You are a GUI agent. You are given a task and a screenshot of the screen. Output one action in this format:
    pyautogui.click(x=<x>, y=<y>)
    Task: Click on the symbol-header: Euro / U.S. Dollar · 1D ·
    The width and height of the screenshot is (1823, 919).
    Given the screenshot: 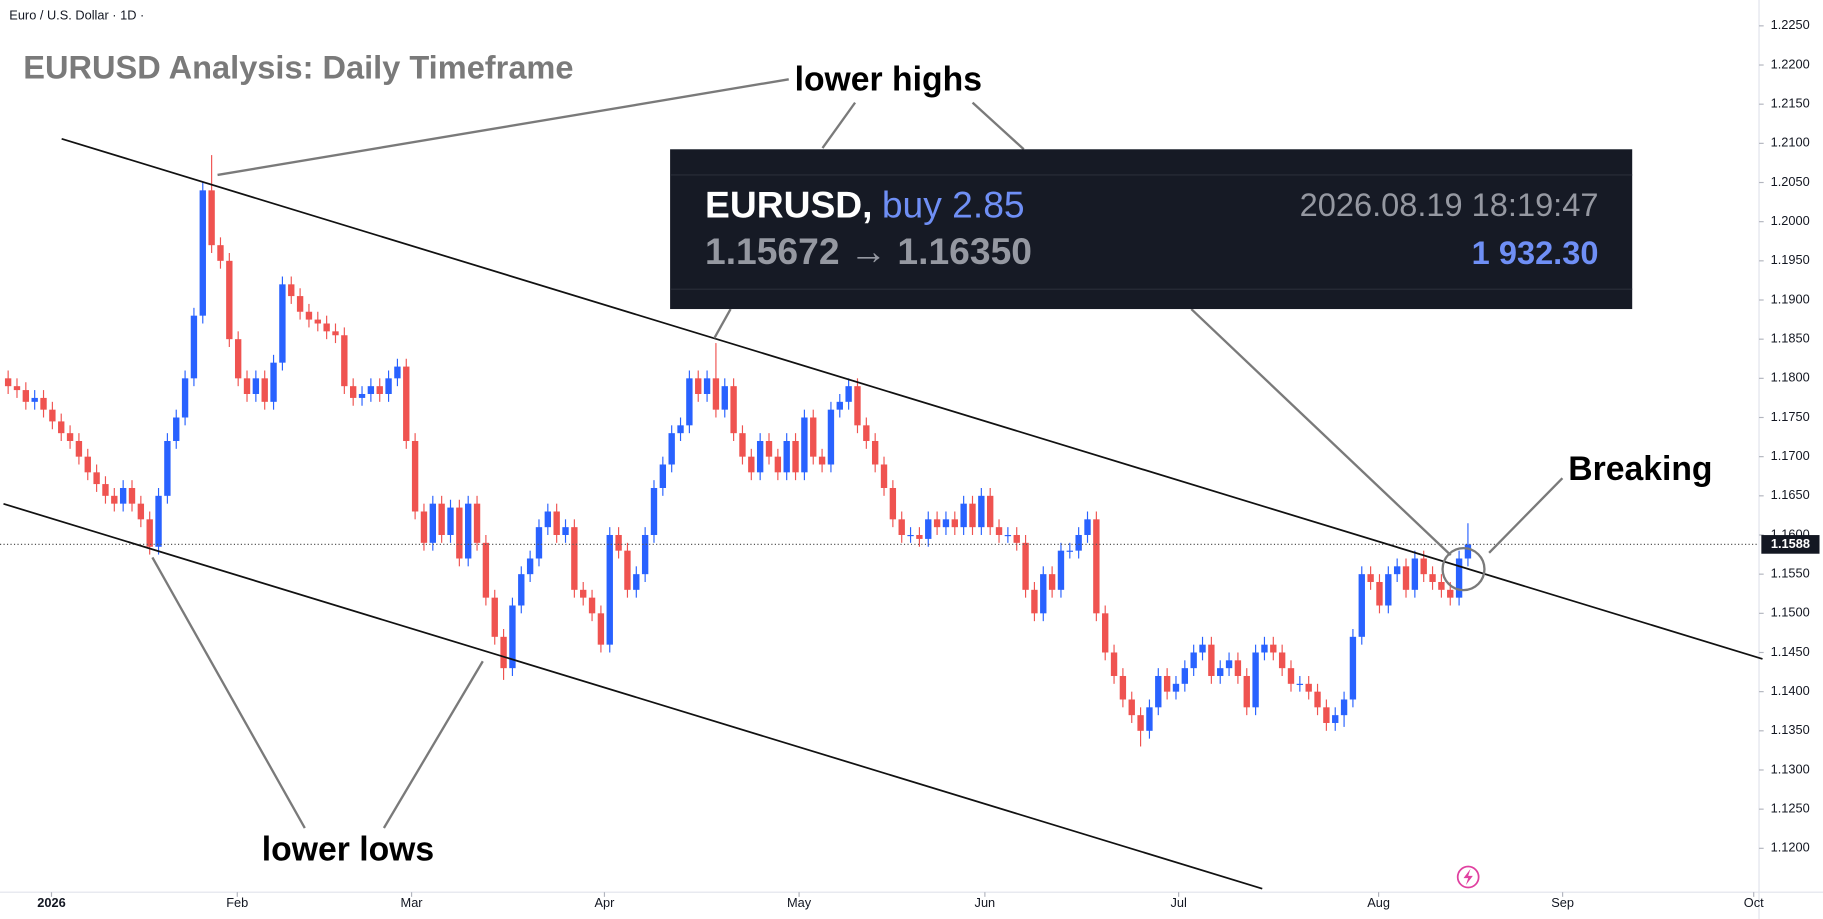 What is the action you would take?
    pyautogui.click(x=76, y=15)
    